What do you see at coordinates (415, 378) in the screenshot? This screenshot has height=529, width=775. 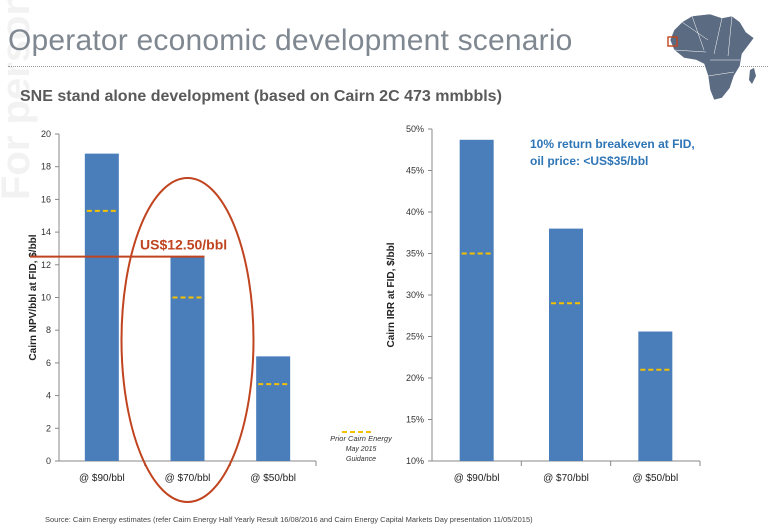 I see `irr-ytick-label: 20%` at bounding box center [415, 378].